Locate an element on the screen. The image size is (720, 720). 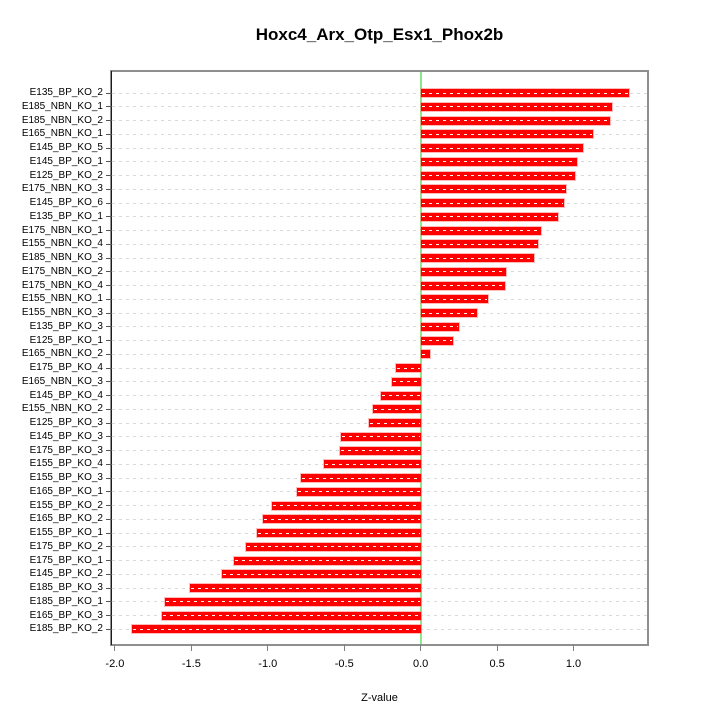
y-tick-label: E125_BP_KO_2 is located at coordinates (66, 175).